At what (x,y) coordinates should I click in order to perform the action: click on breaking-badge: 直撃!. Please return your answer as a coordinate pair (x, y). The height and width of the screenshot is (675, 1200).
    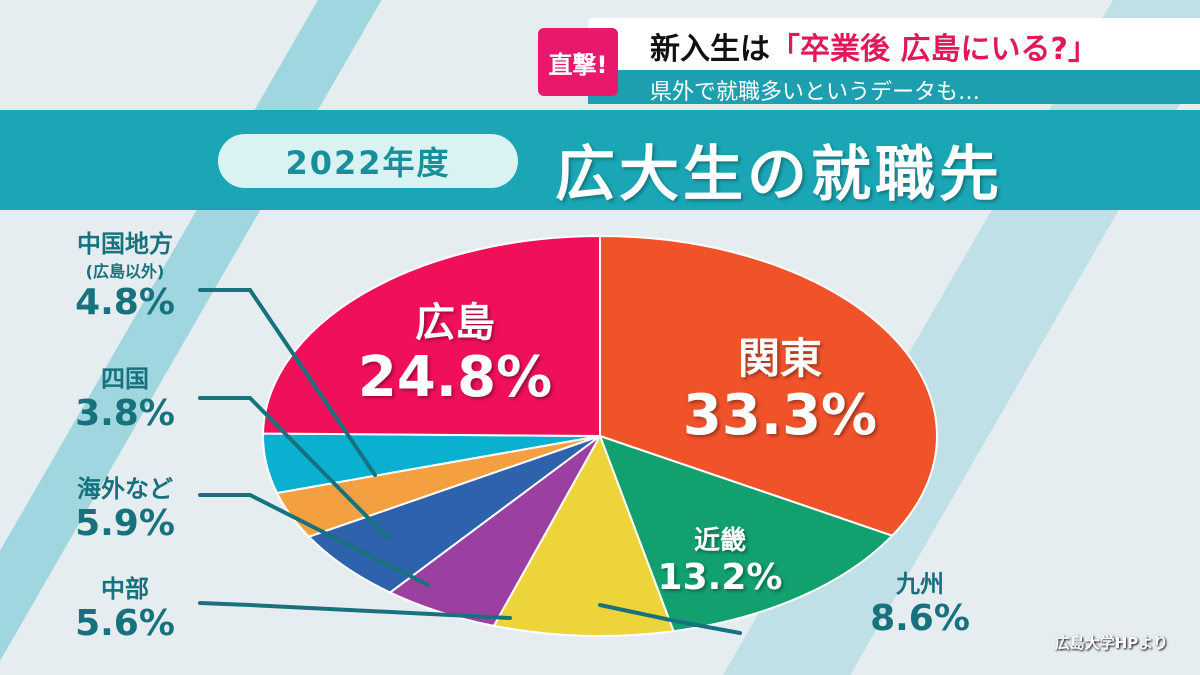
    Looking at the image, I should click on (578, 62).